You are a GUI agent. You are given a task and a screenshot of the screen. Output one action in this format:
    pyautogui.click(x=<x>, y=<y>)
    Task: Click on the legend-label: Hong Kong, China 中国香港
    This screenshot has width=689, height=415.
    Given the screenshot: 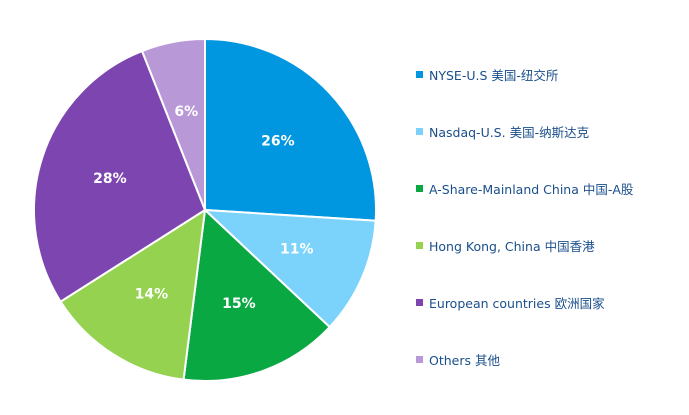 What is the action you would take?
    pyautogui.click(x=512, y=247)
    